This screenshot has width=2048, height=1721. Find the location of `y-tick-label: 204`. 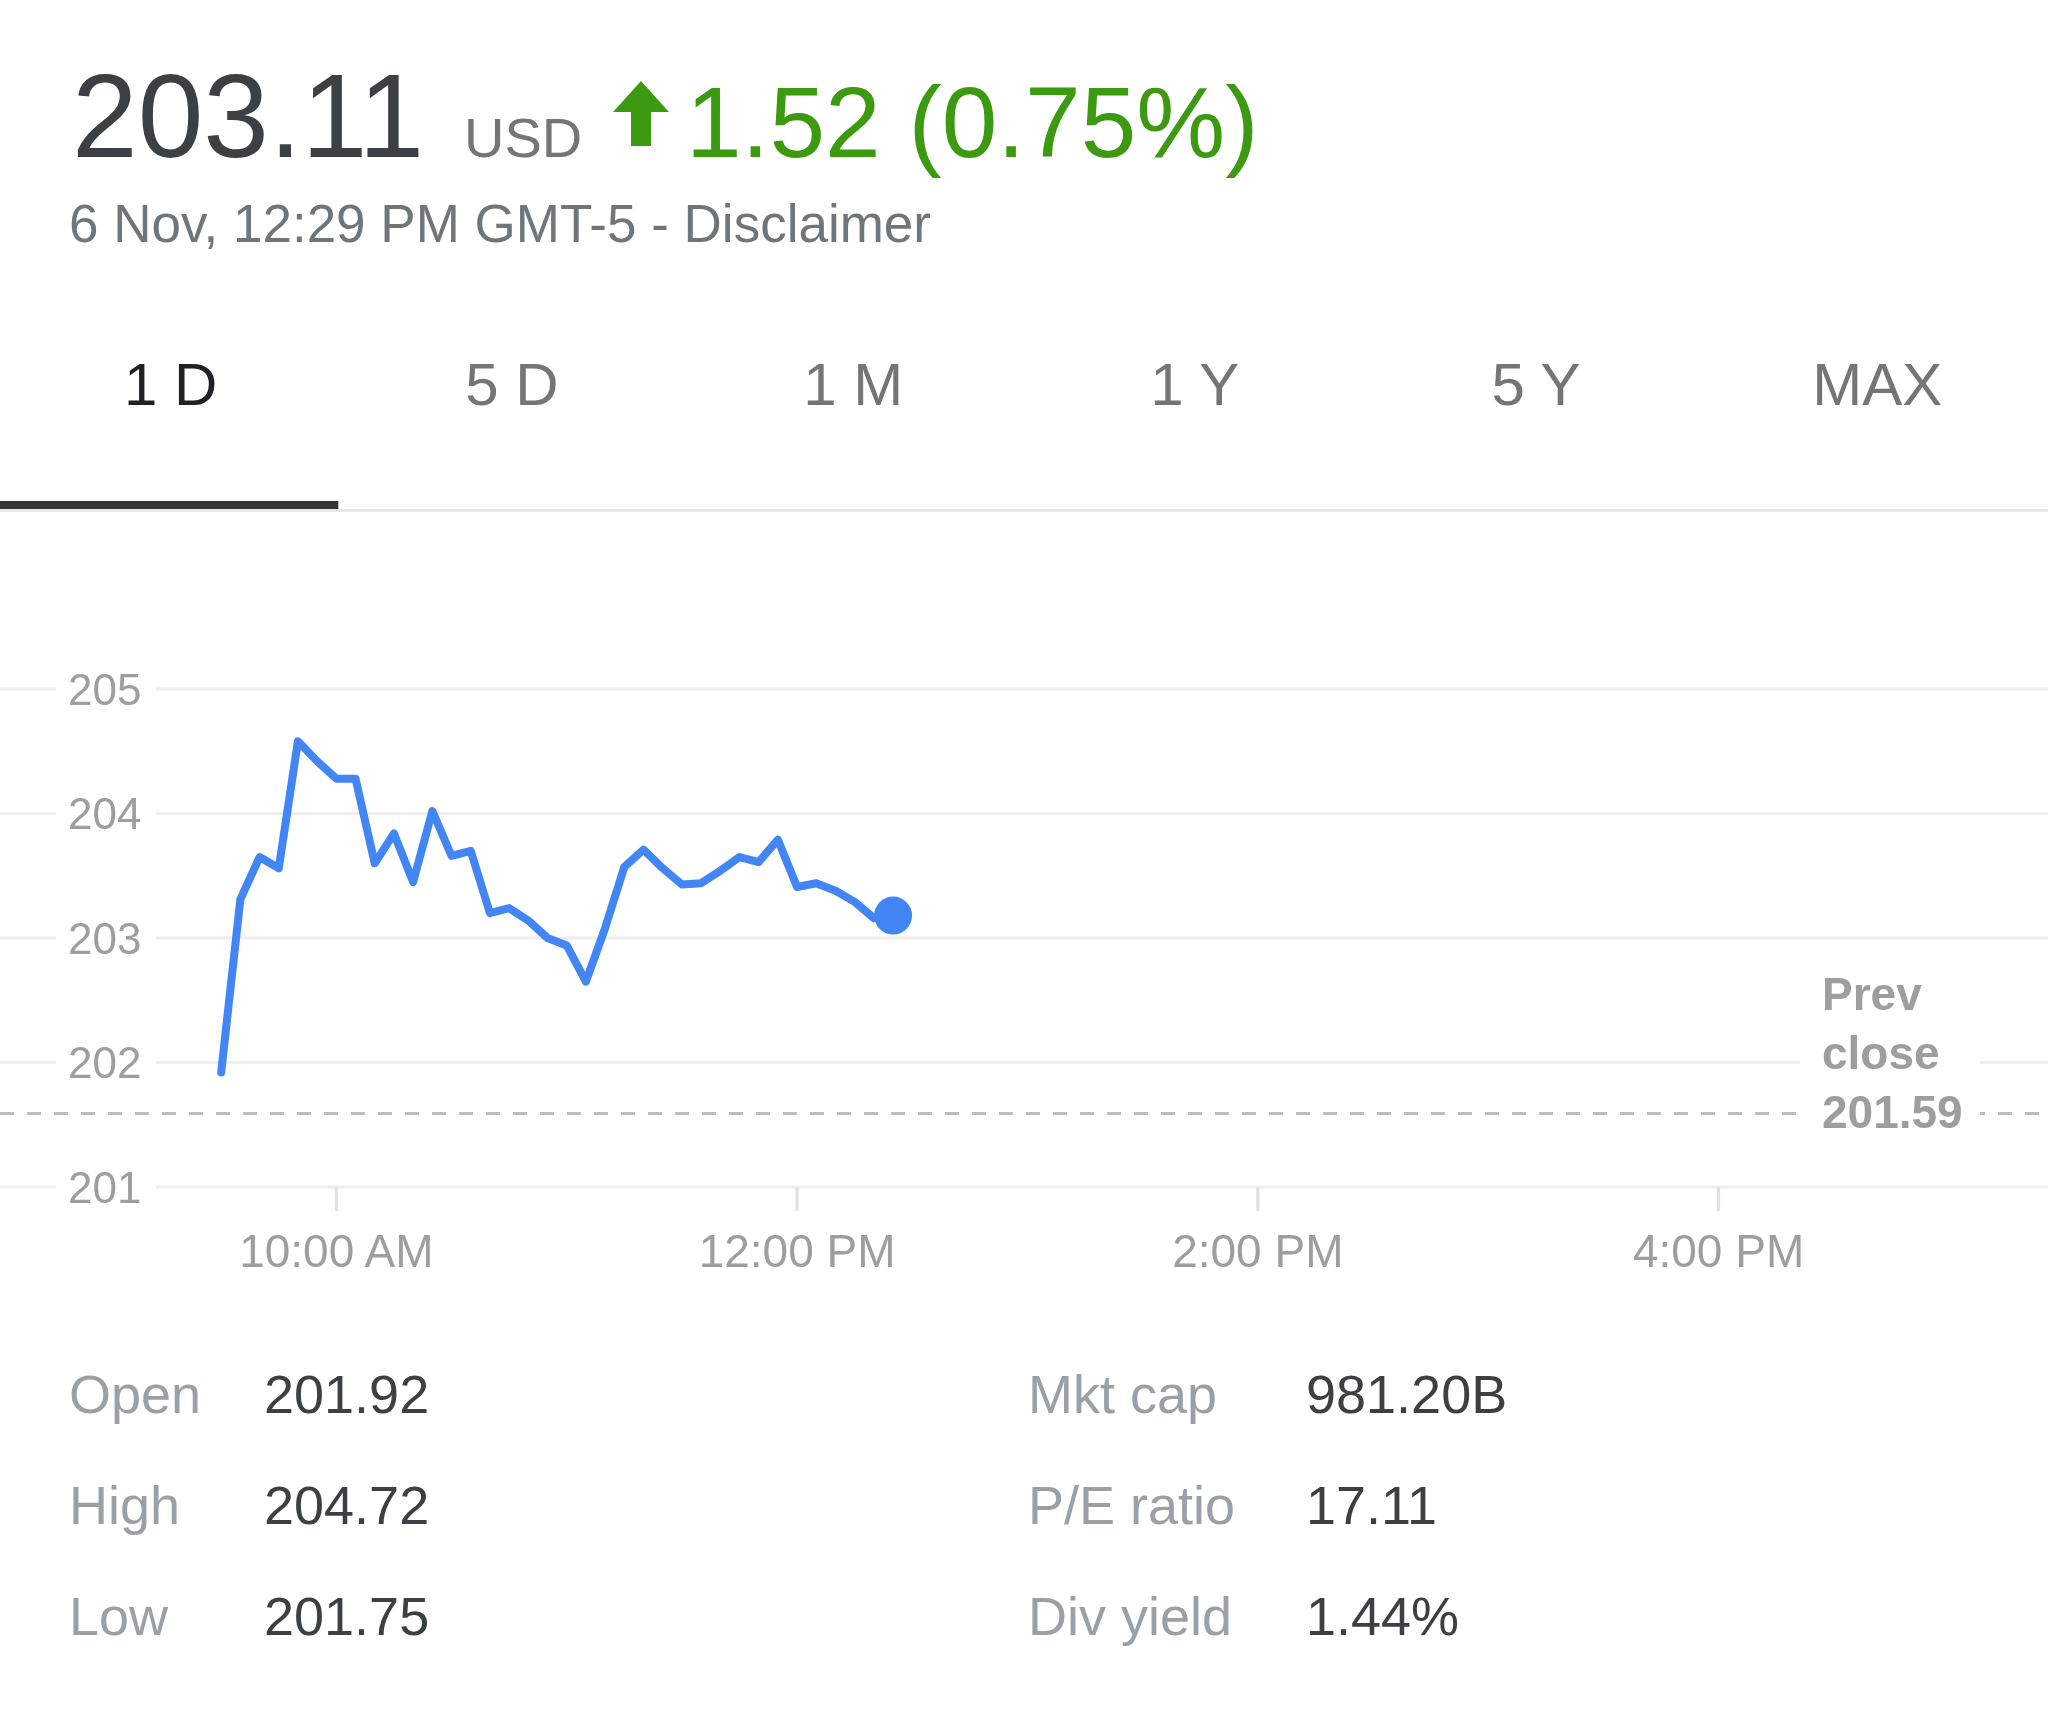

y-tick-label: 204 is located at coordinates (105, 813).